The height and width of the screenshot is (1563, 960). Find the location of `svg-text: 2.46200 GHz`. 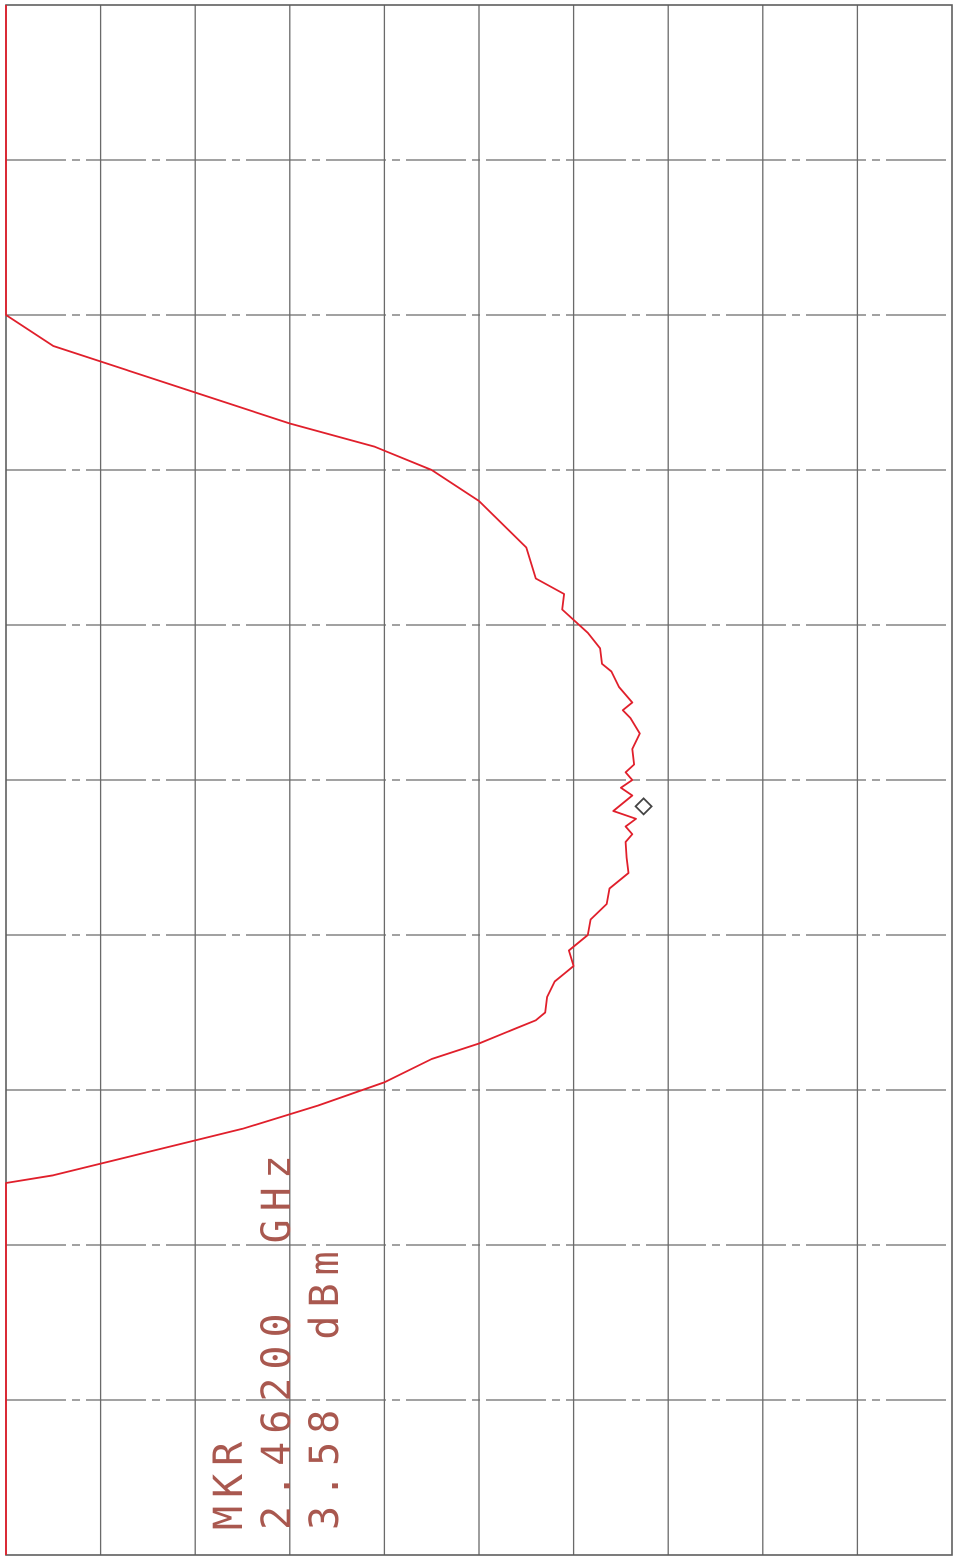

svg-text: 2.46200 GHz is located at coordinates (277, 1338).